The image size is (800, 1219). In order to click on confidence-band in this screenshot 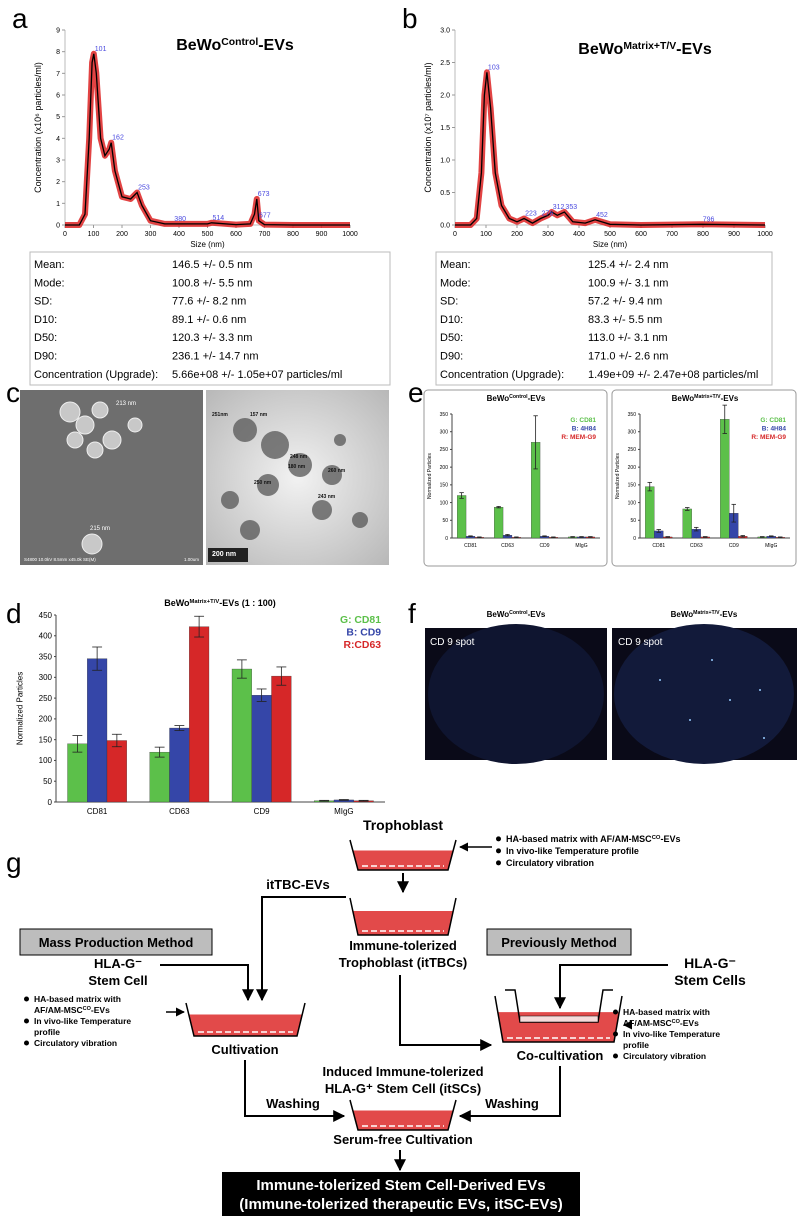, I will do `click(207, 139)`.